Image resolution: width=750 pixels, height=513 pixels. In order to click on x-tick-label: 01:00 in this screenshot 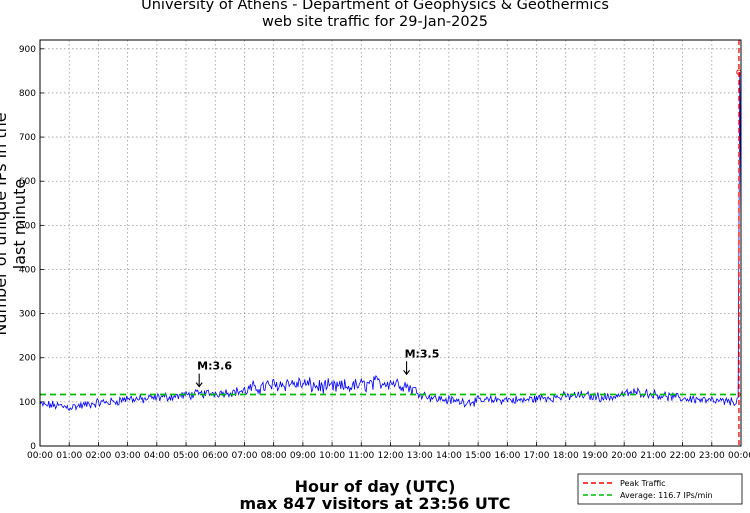, I will do `click(69, 456)`.